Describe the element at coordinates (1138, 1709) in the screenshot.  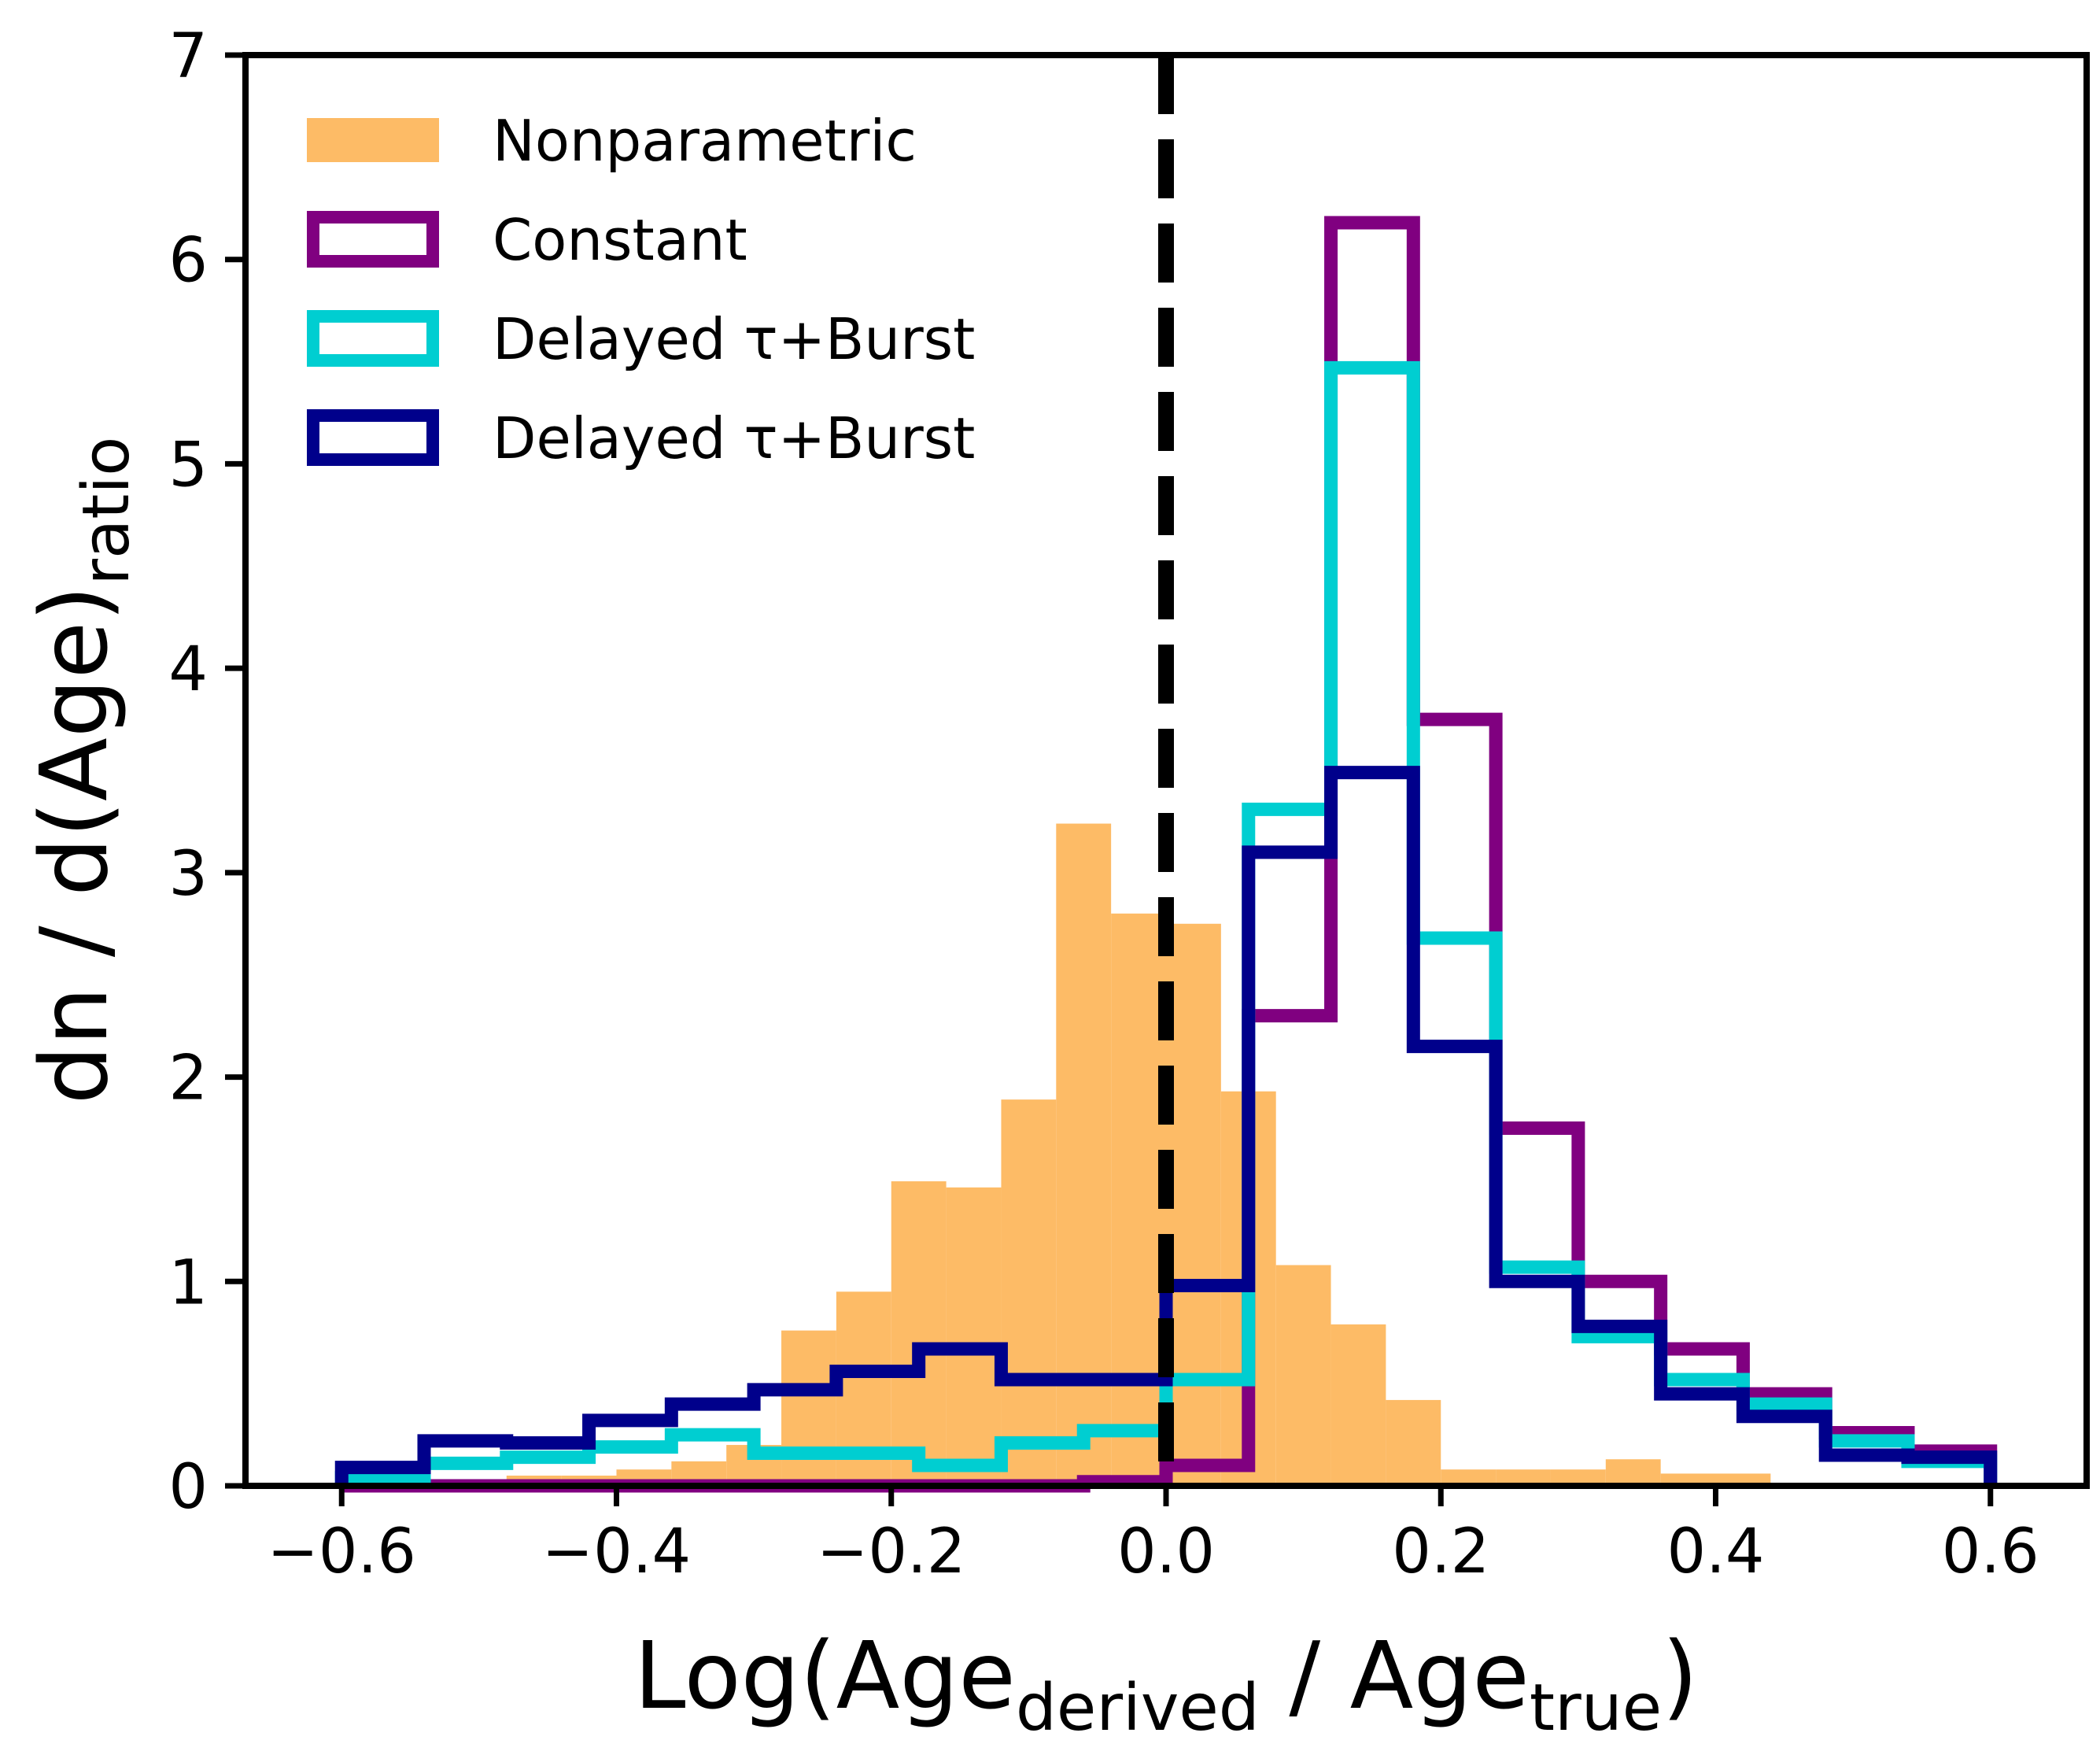
I see `x-axis-label-sub1: derived` at that location.